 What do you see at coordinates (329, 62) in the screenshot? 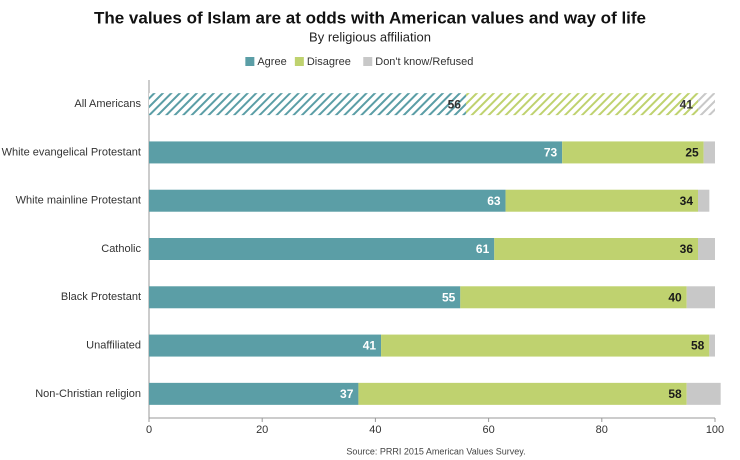
I see `legend-label: Disagree` at bounding box center [329, 62].